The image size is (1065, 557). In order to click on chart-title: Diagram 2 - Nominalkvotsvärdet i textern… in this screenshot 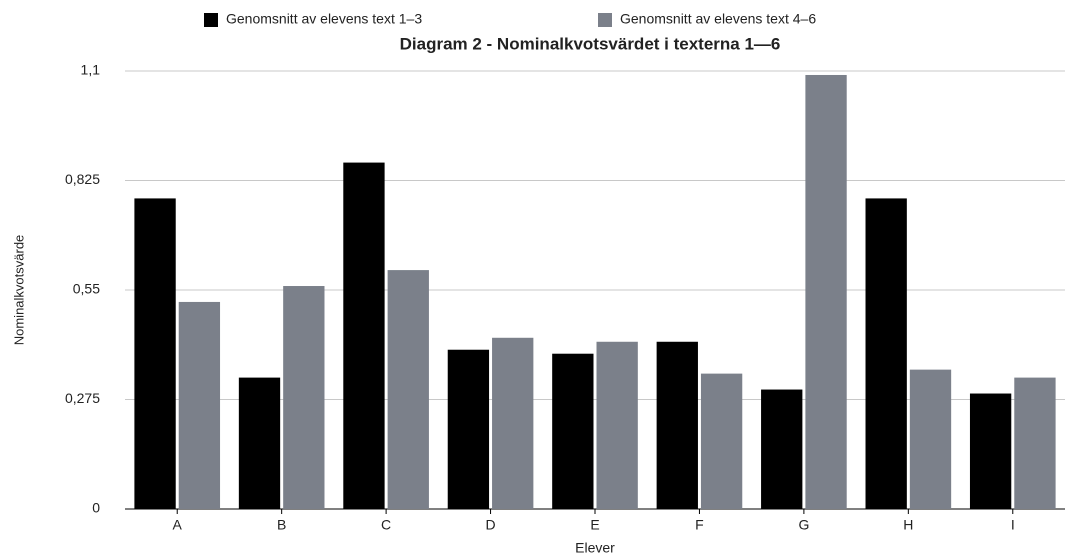, I will do `click(590, 43)`.